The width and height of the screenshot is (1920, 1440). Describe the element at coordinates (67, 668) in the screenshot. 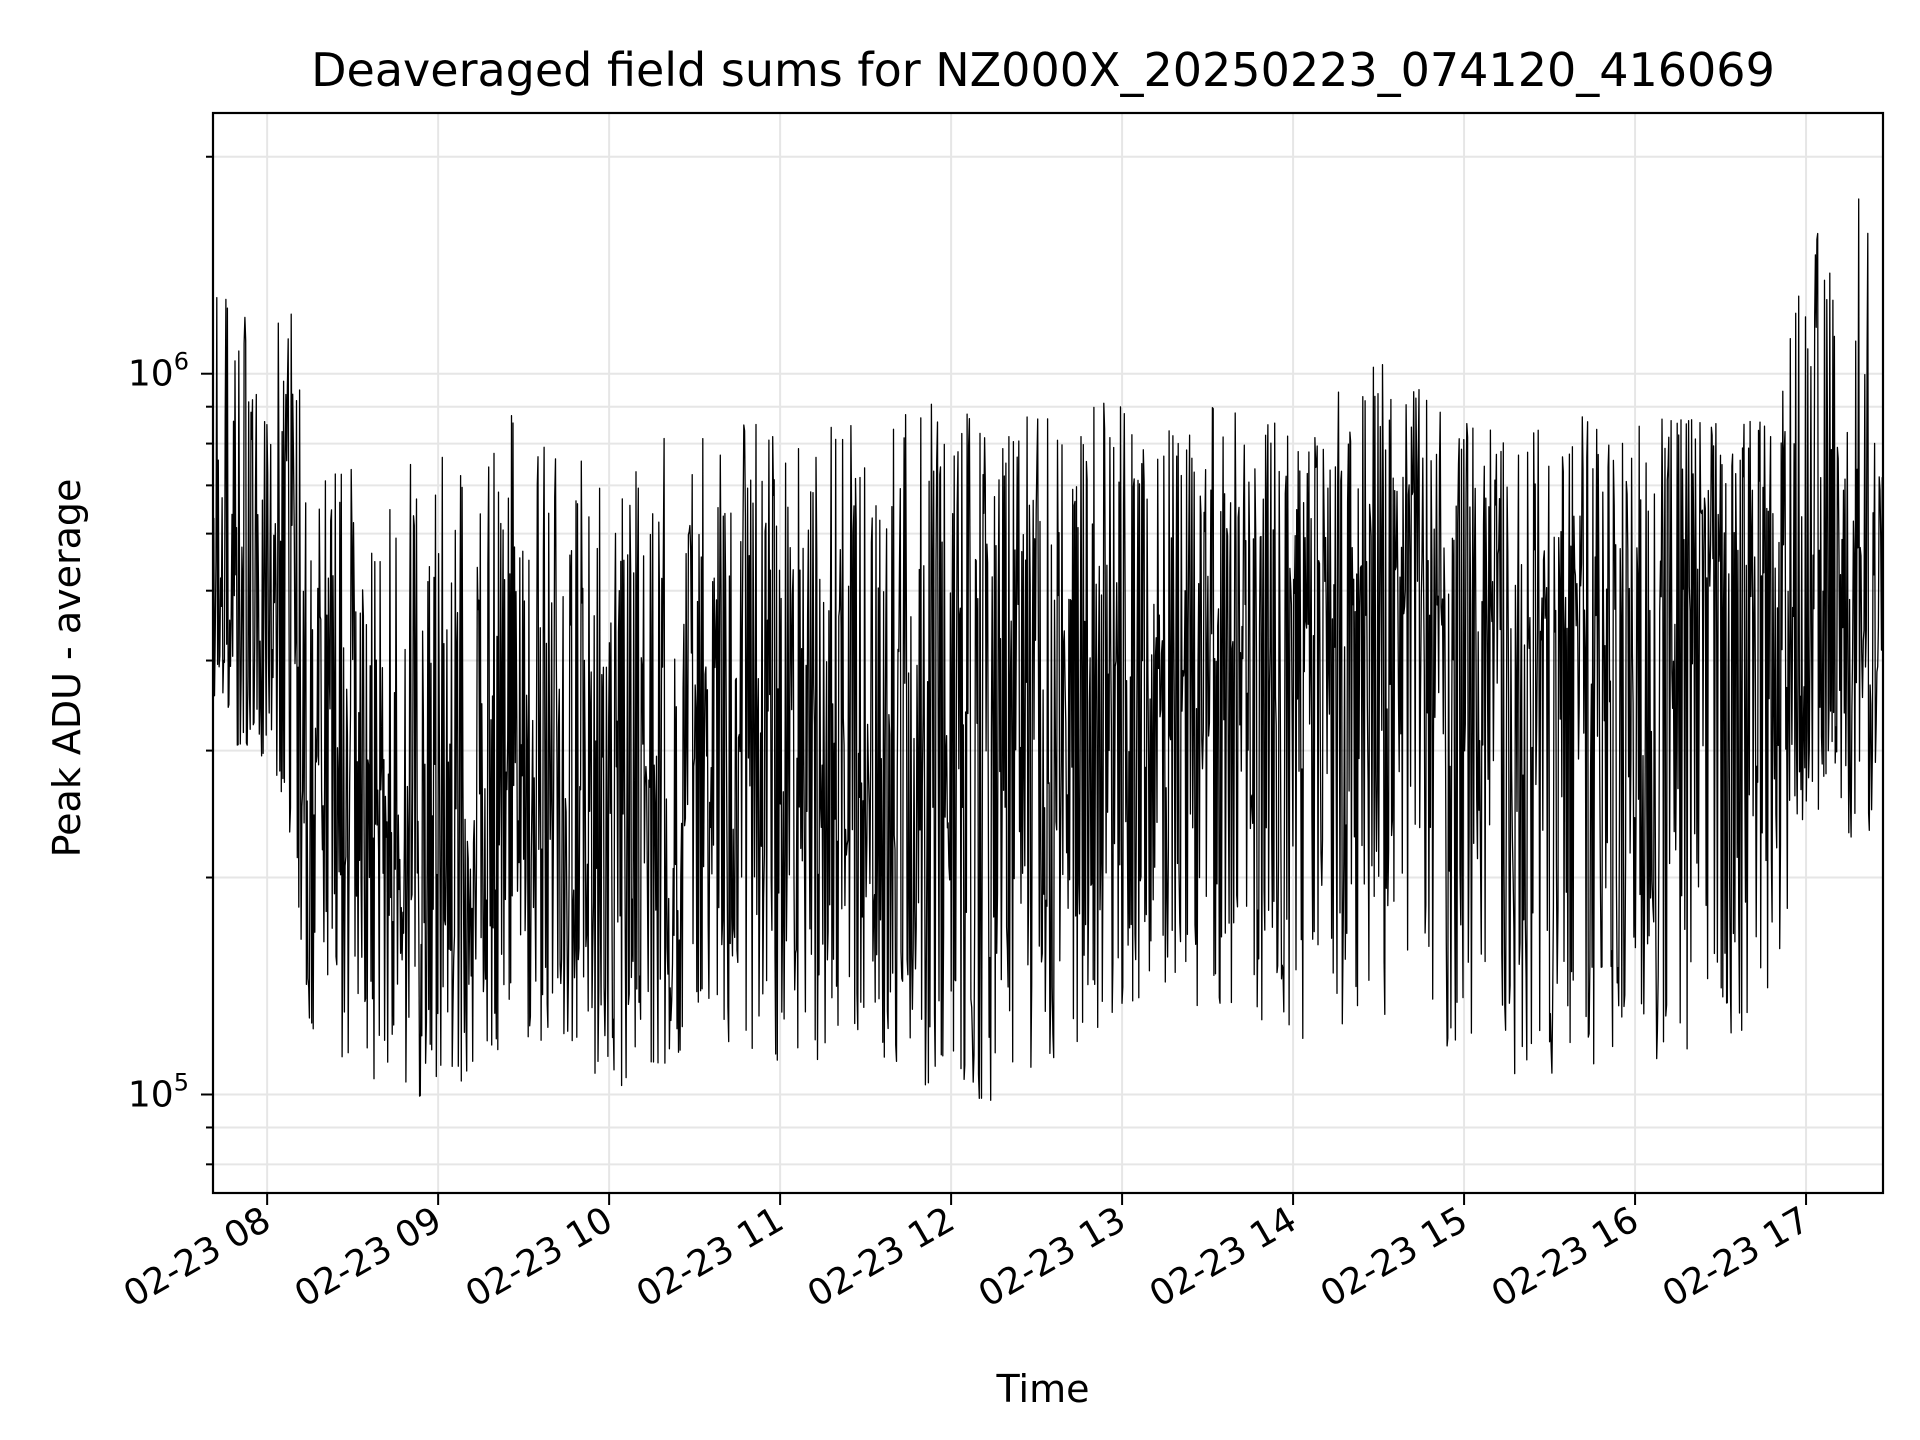

I see `y-axis-label: Peak ADU - average` at that location.